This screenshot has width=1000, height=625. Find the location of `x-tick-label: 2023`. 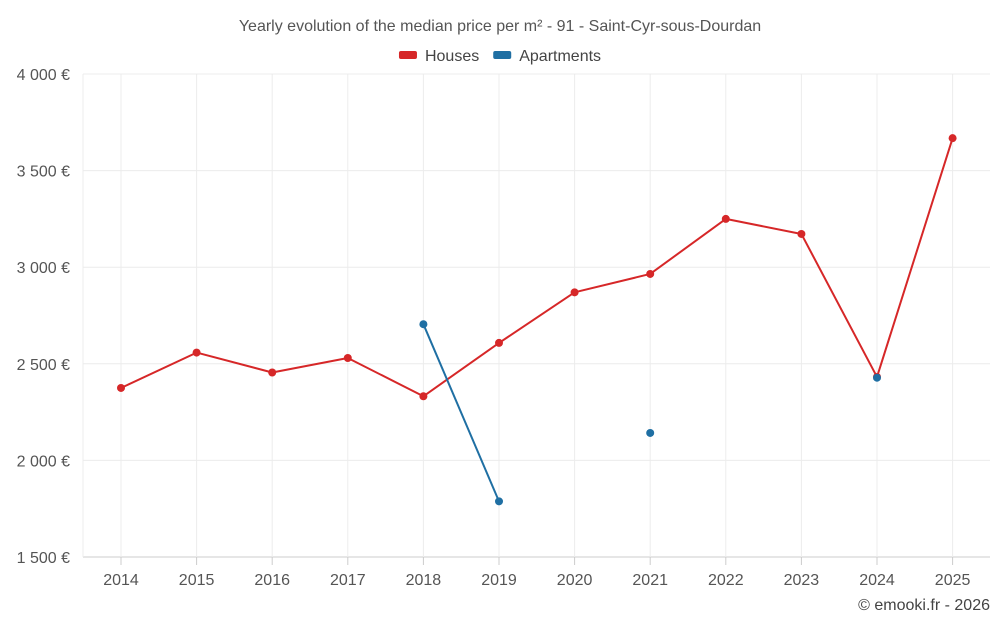

x-tick-label: 2023 is located at coordinates (802, 580).